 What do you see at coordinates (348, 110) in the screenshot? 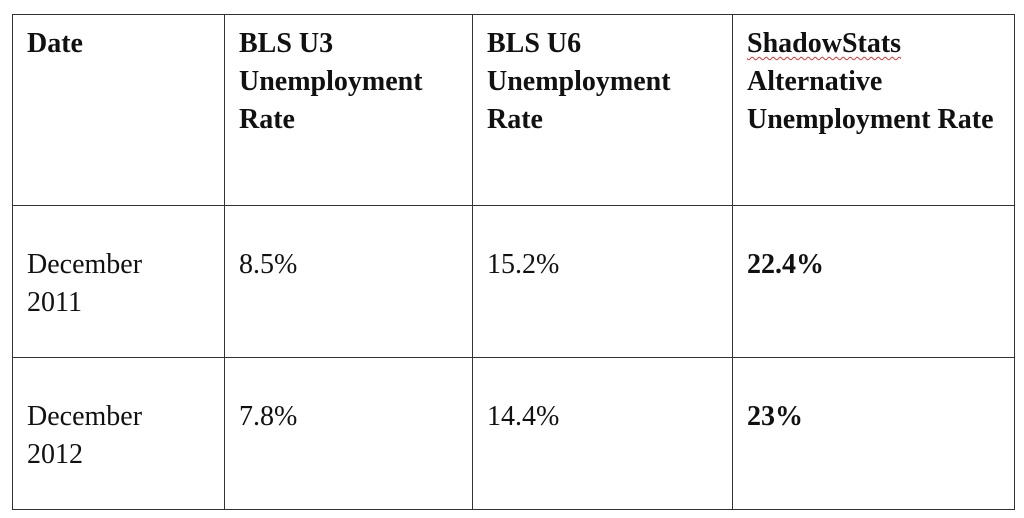
I see `header-cell: BLS U3 Unemployment Rate` at bounding box center [348, 110].